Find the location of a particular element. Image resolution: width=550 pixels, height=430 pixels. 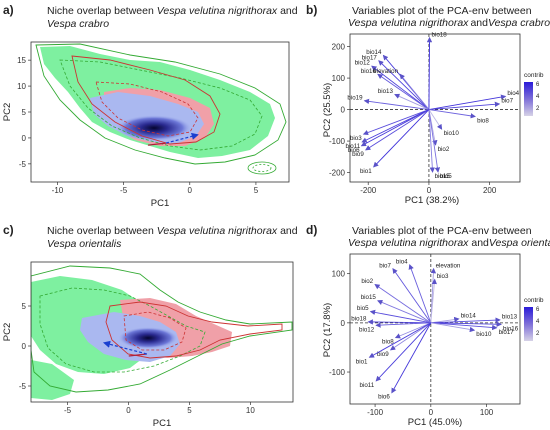

d-x-tick-label: 100 is located at coordinates (487, 412).